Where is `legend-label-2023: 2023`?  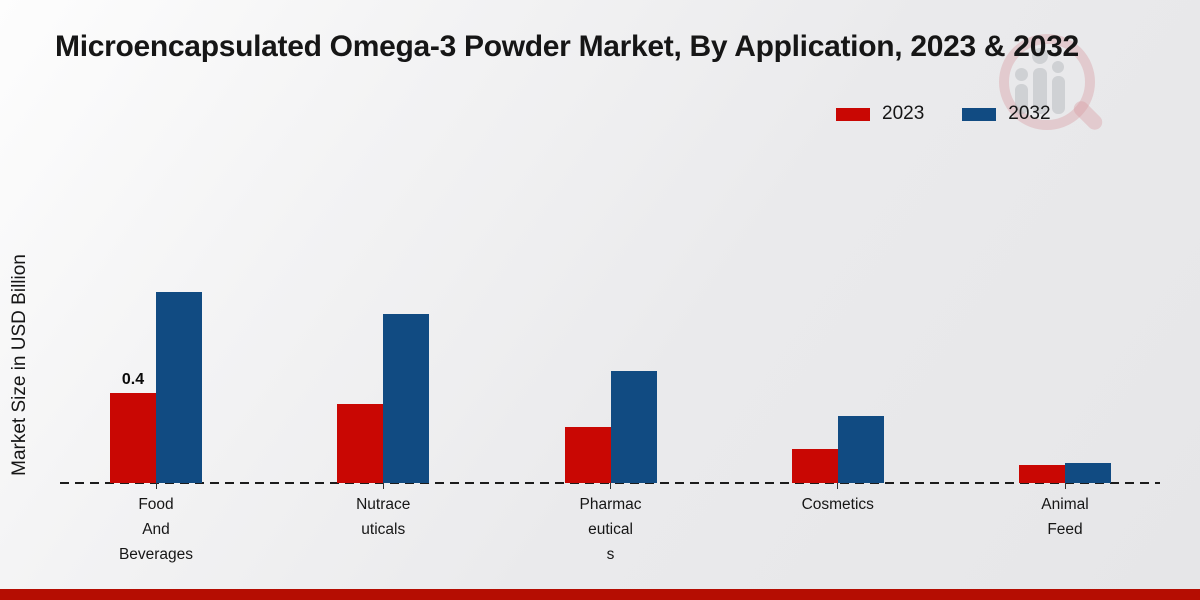 legend-label-2023: 2023 is located at coordinates (903, 113).